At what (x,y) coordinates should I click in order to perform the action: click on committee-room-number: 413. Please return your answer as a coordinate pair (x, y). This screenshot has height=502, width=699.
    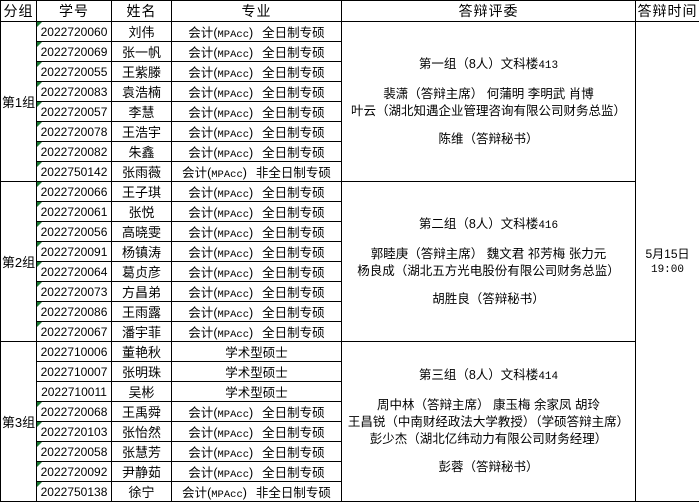
    Looking at the image, I should click on (548, 66).